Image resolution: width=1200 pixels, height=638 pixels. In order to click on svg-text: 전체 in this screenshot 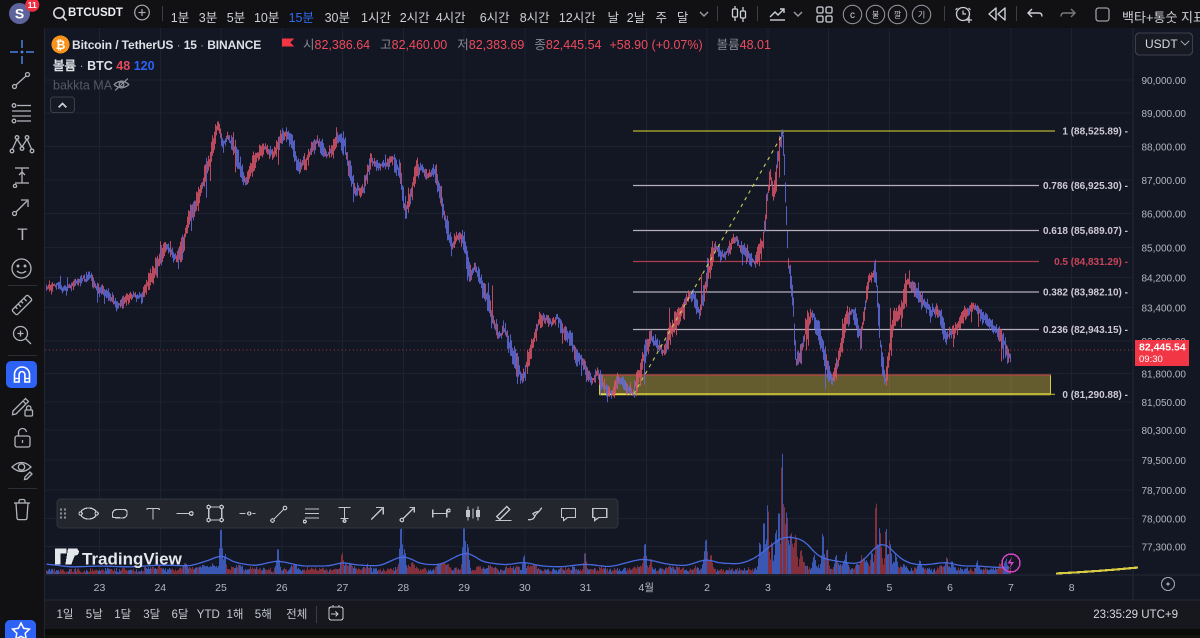, I will do `click(296, 614)`.